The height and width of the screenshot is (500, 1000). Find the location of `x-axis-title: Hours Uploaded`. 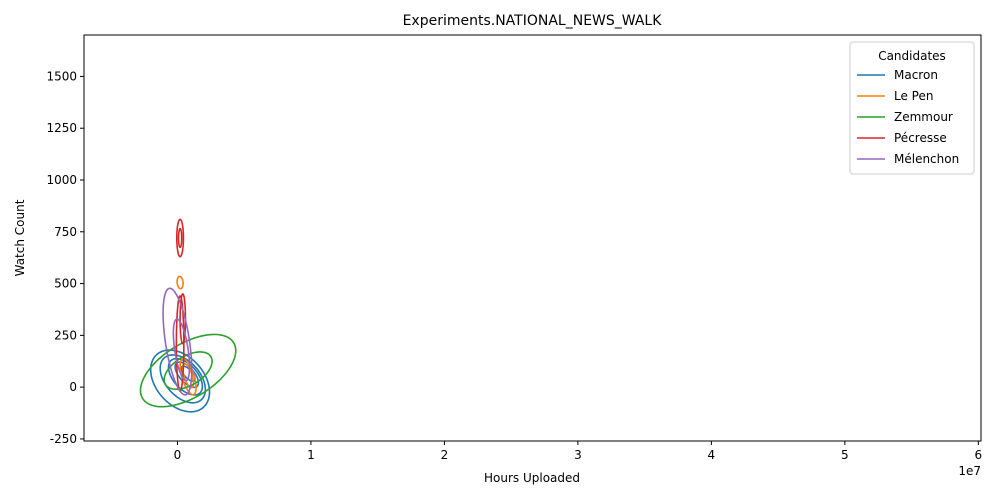

x-axis-title: Hours Uploaded is located at coordinates (532, 478).